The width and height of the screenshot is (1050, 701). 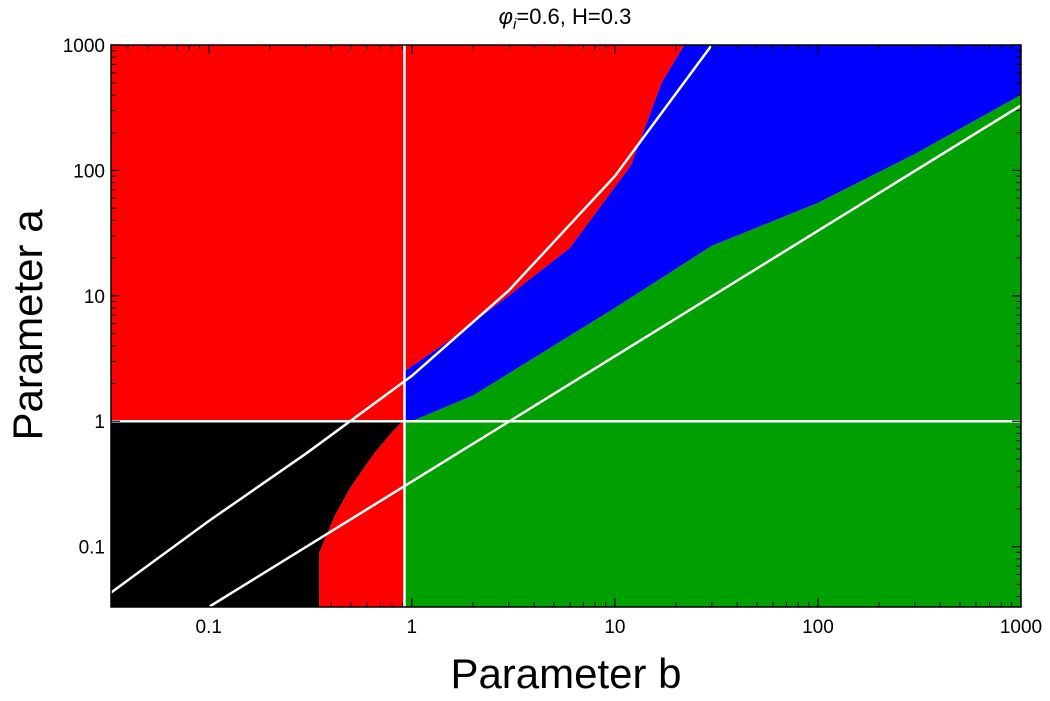 I want to click on title-symbol: φ, so click(x=506, y=16).